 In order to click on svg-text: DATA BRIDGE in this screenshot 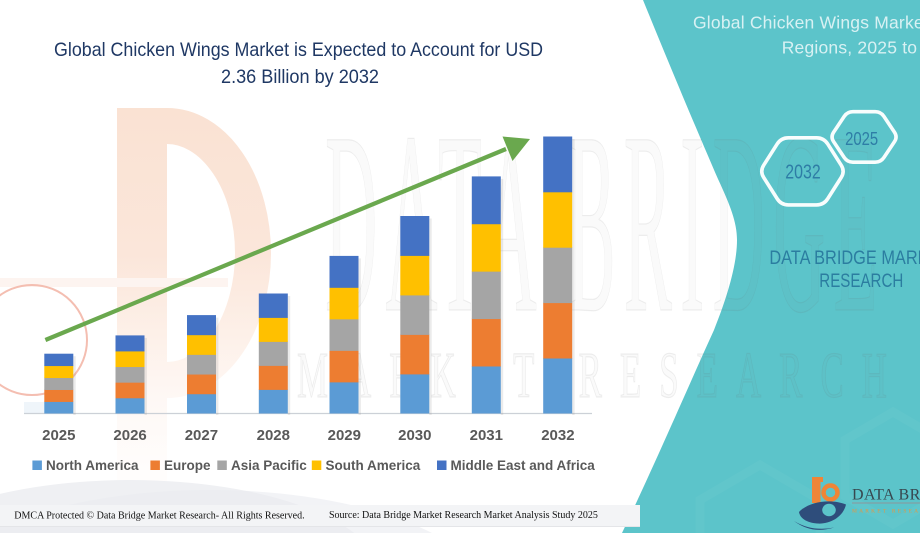, I will do `click(886, 495)`.